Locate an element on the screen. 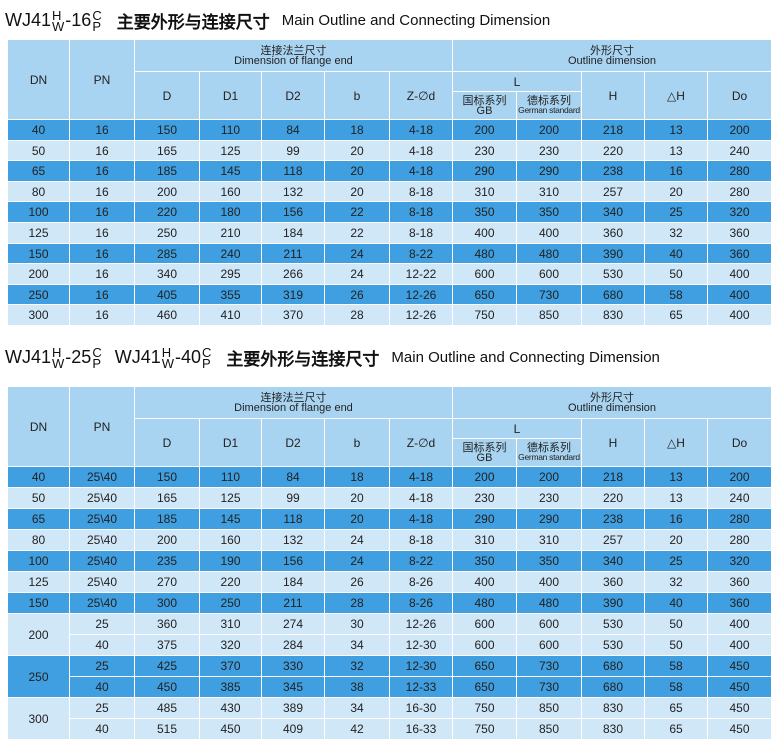  cell-text: D is located at coordinates (167, 95).